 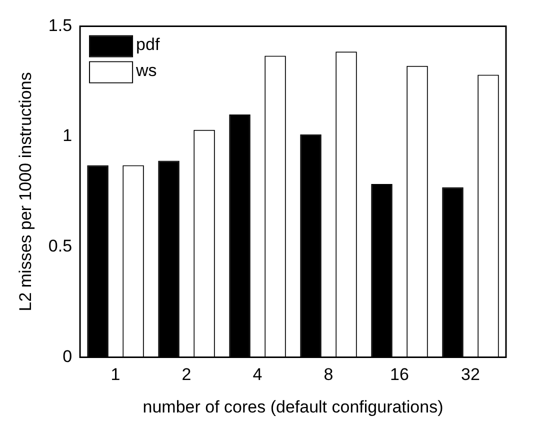 I want to click on legend-label: pdf, so click(x=148, y=44).